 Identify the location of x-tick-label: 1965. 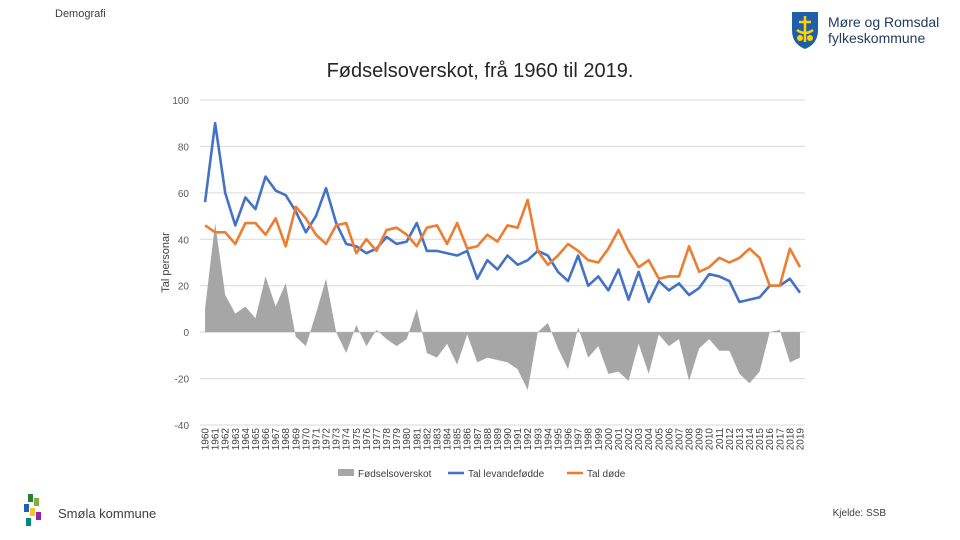
(256, 439).